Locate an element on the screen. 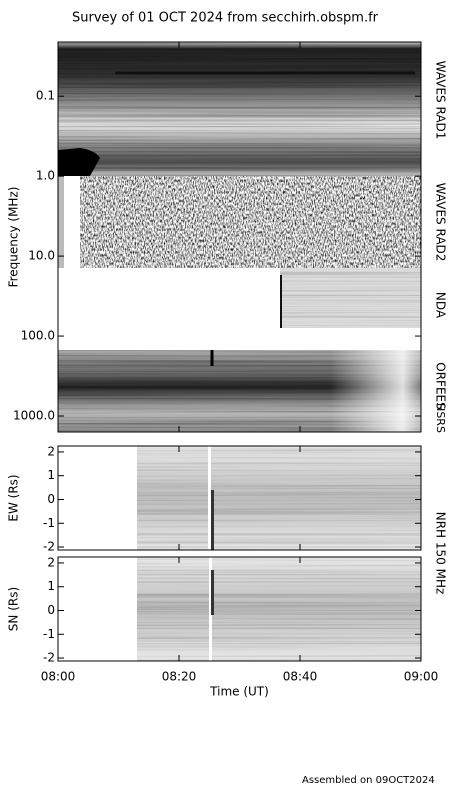  x-tick-label: 08:00 is located at coordinates (58, 677).